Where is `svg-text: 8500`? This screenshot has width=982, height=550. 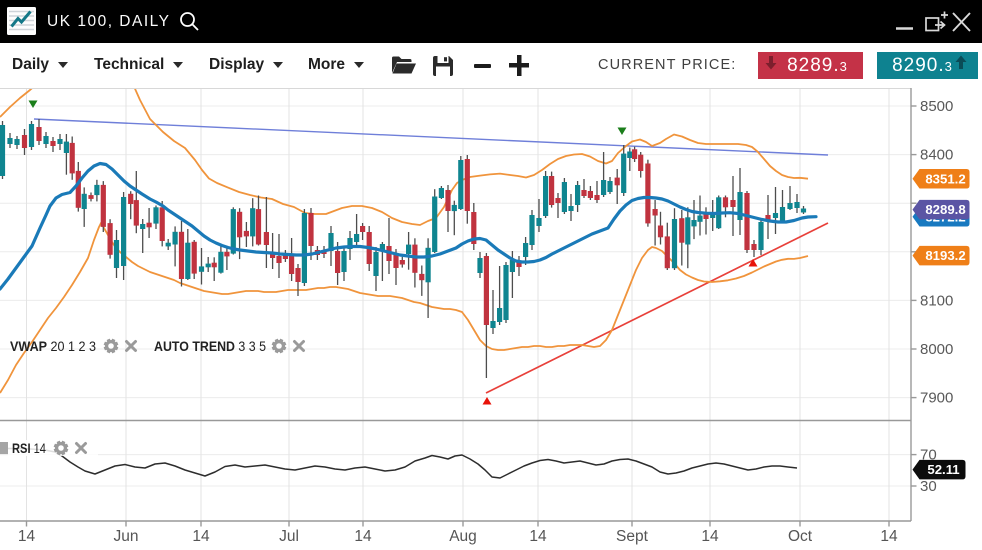
svg-text: 8500 is located at coordinates (936, 106).